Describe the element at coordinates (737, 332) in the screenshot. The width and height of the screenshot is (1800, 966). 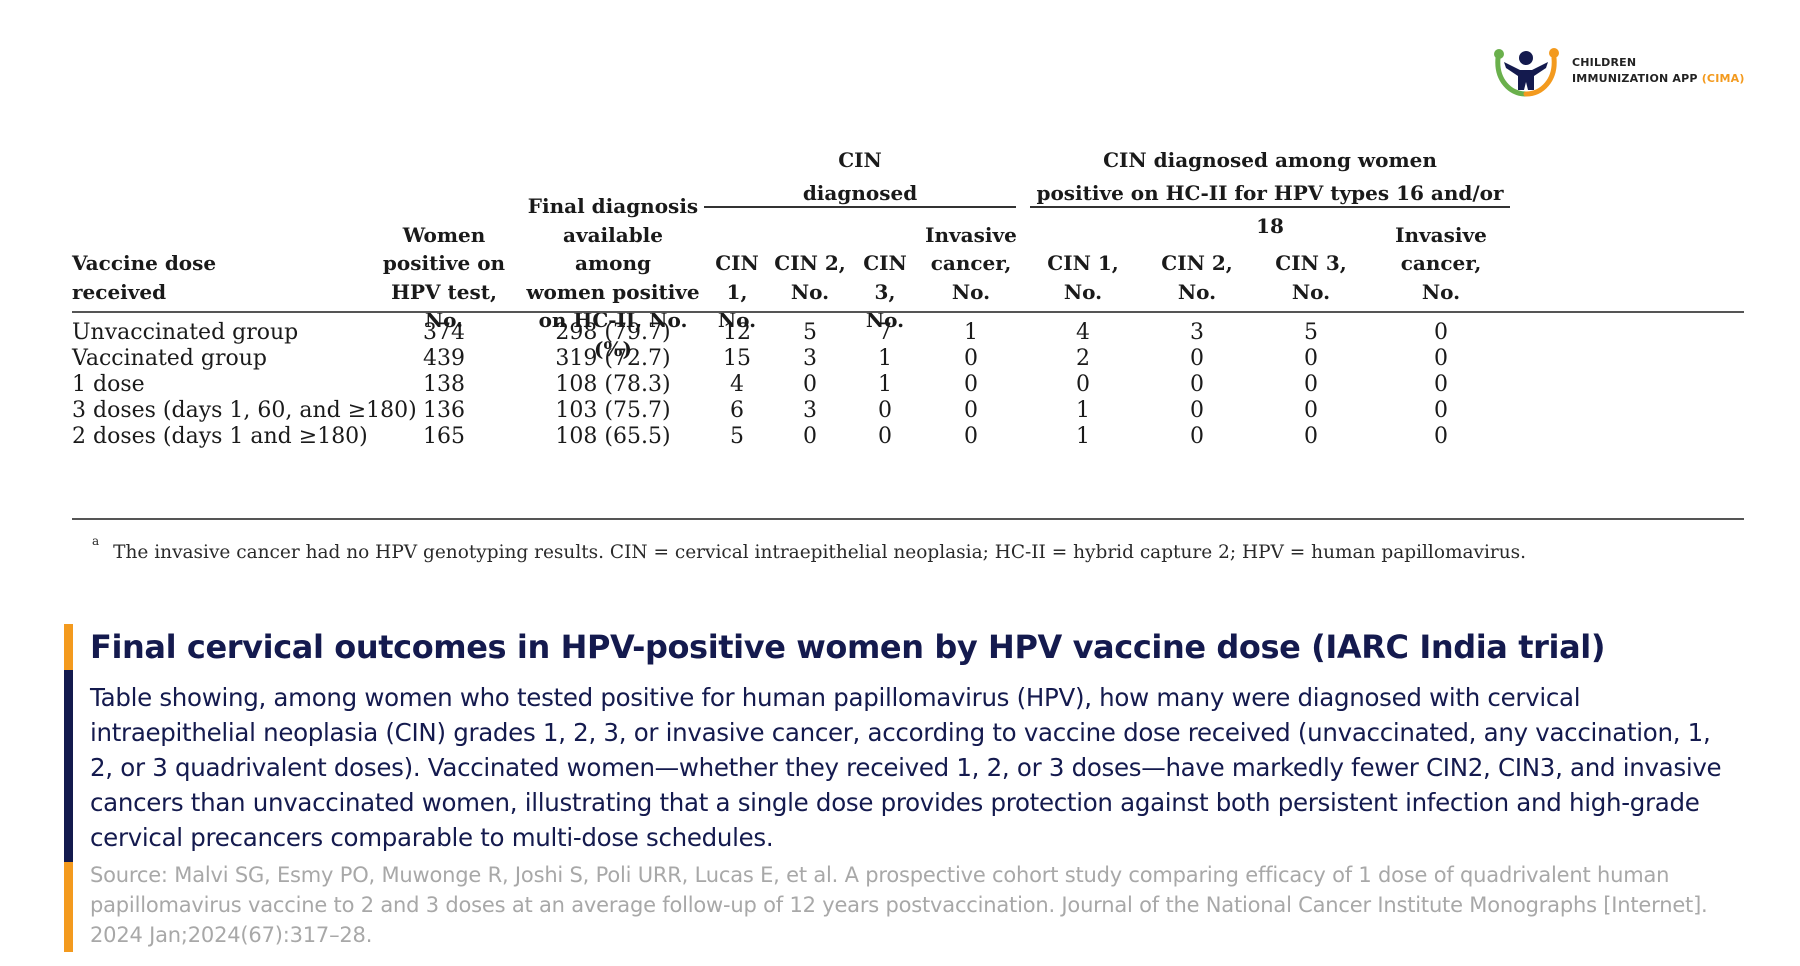
I see `table-cell: 12` at that location.